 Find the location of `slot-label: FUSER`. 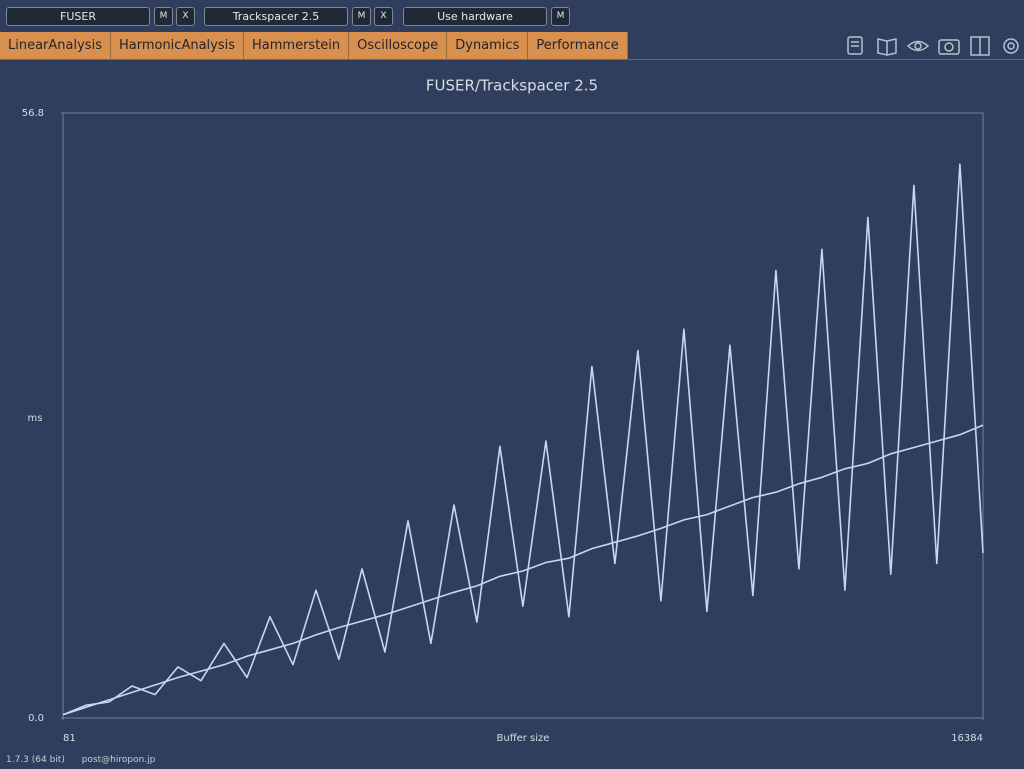

slot-label: FUSER is located at coordinates (78, 16).